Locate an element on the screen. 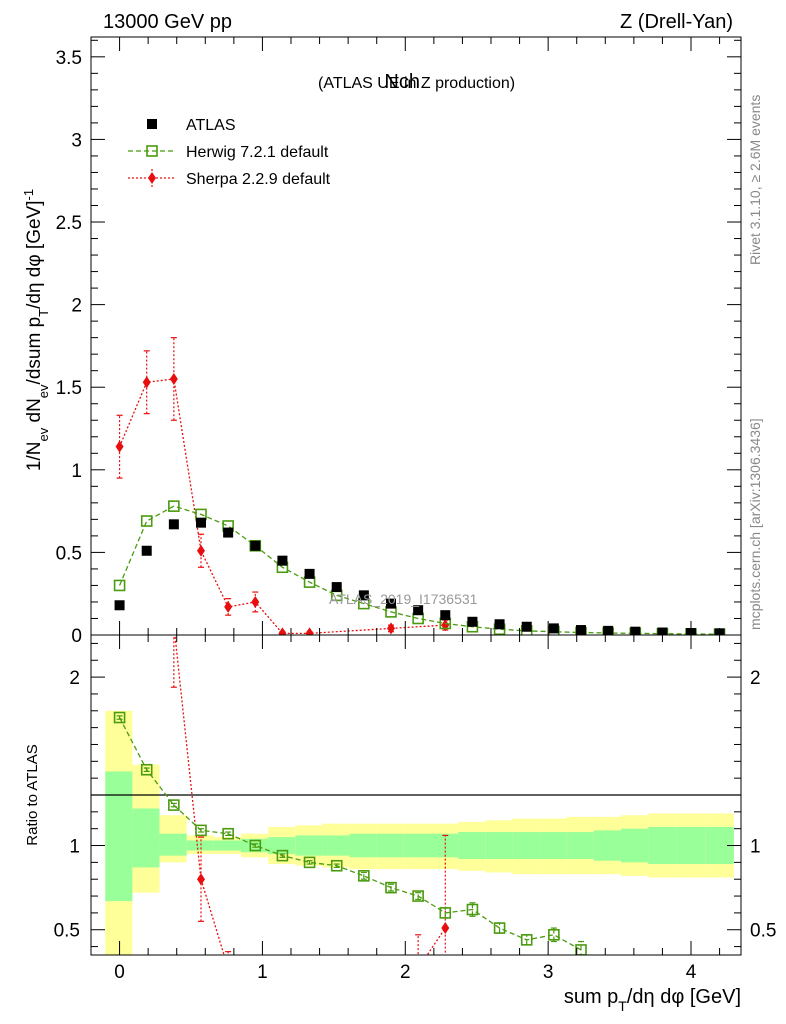 This screenshot has height=1024, width=786. x-tick-label: 3 is located at coordinates (548, 972).